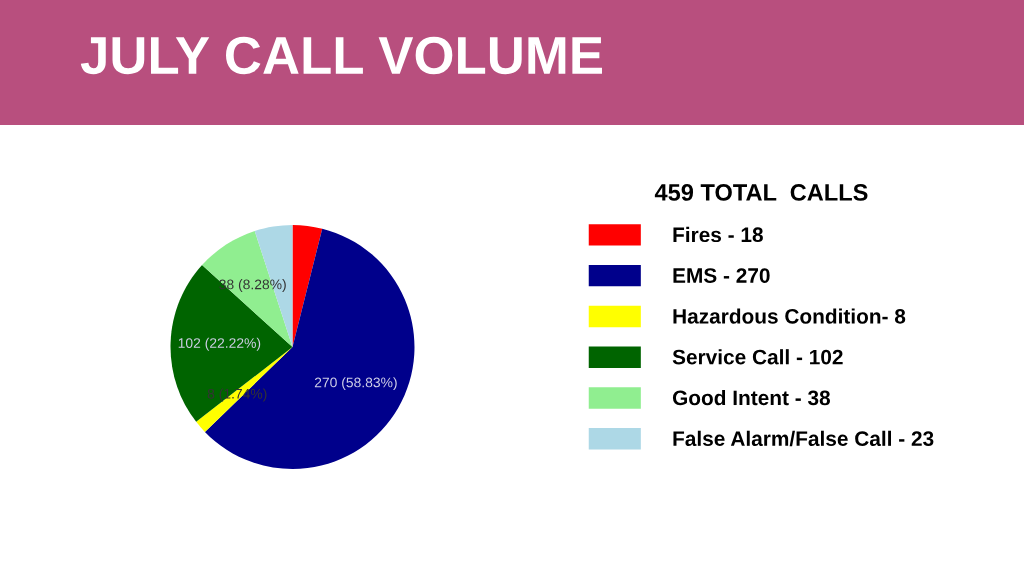 This screenshot has height=576, width=1024. Describe the element at coordinates (751, 397) in the screenshot. I see `legend-label: Good Intent - 38` at that location.